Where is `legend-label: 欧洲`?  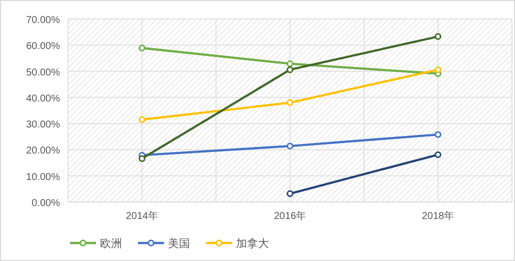 legend-label: 欧洲 is located at coordinates (111, 243).